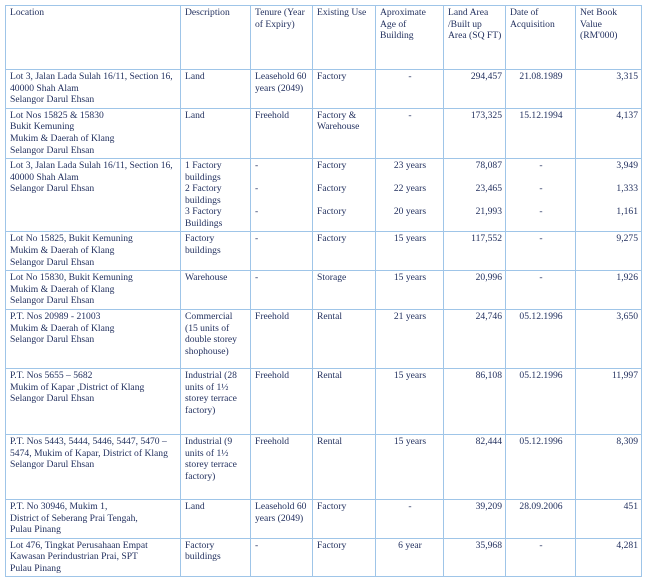 The image size is (653, 577). What do you see at coordinates (486, 76) in the screenshot?
I see `area-value: 294,457` at bounding box center [486, 76].